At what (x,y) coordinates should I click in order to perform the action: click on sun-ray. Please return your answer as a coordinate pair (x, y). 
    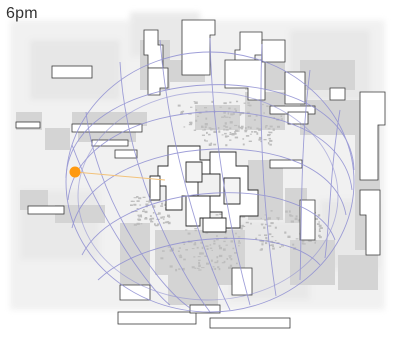
    Looking at the image, I should click on (120, 176).